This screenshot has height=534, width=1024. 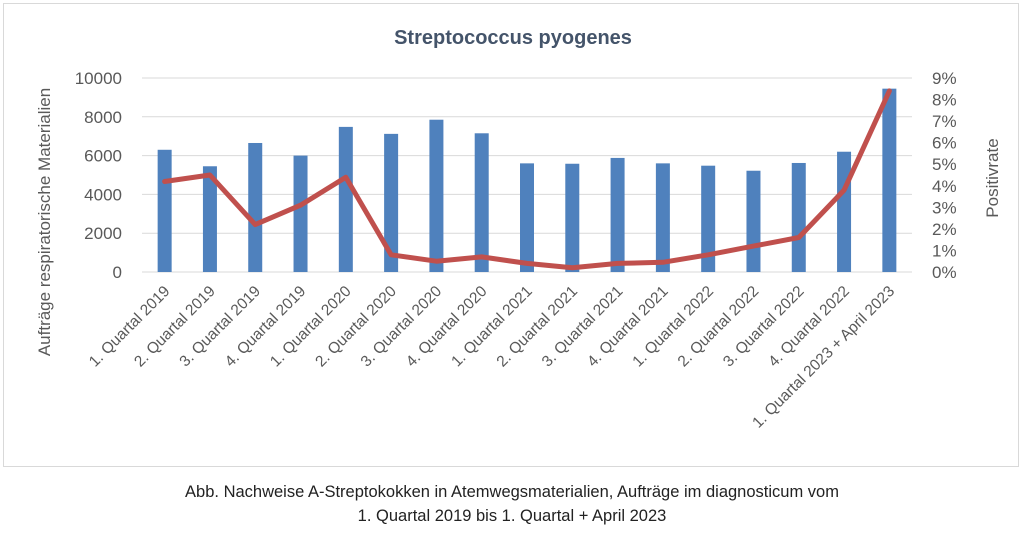 What do you see at coordinates (764, 327) in the screenshot?
I see `x-tick-label: 3. Quartal 2022` at bounding box center [764, 327].